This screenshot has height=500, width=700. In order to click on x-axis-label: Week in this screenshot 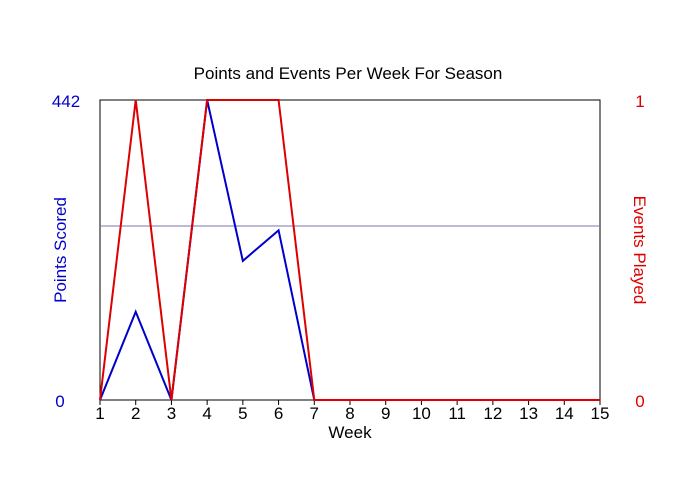, I will do `click(350, 432)`.